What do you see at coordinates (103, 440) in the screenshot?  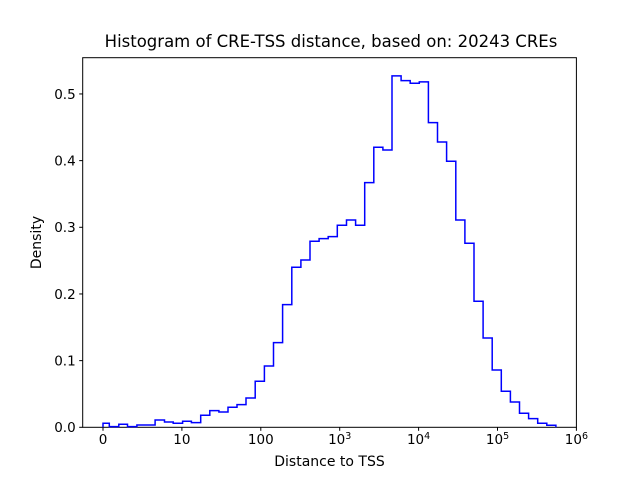 I see `x-tick-label: 0` at bounding box center [103, 440].